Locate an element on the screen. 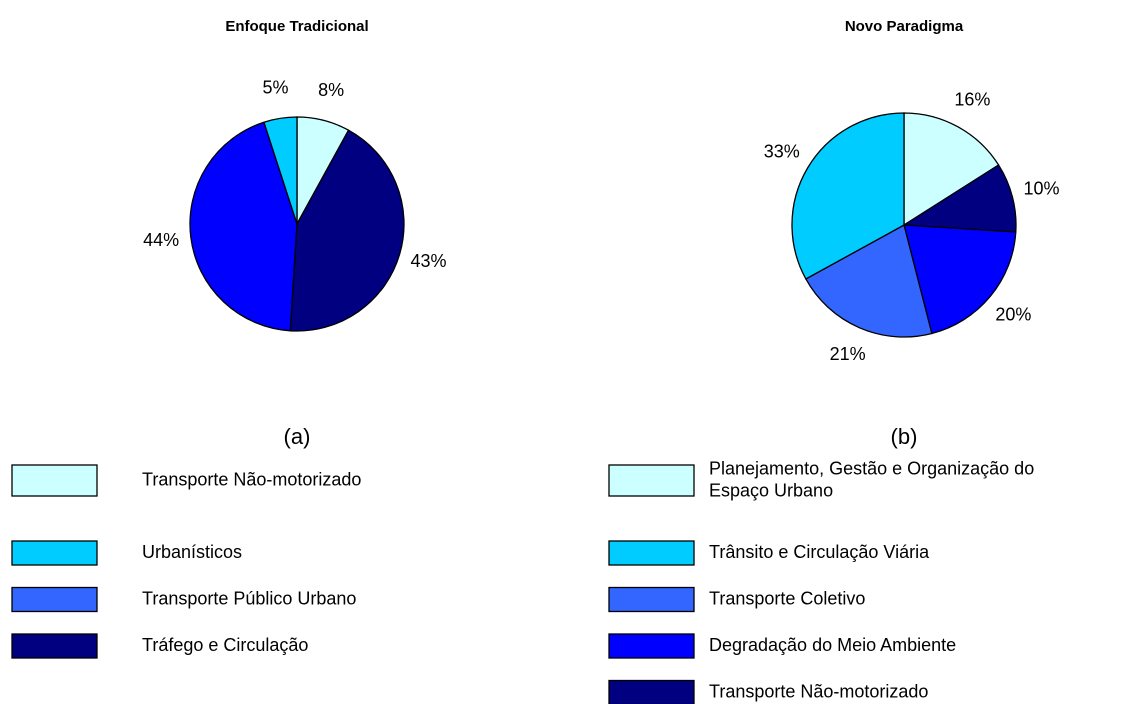  legend-label: Tráfego e Circulação is located at coordinates (225, 645).